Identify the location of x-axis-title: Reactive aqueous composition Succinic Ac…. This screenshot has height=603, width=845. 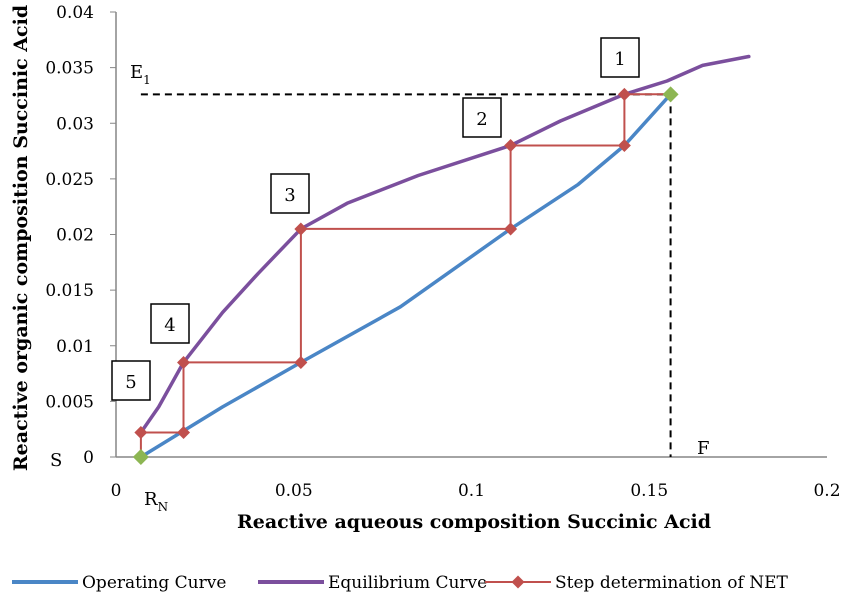
(474, 522).